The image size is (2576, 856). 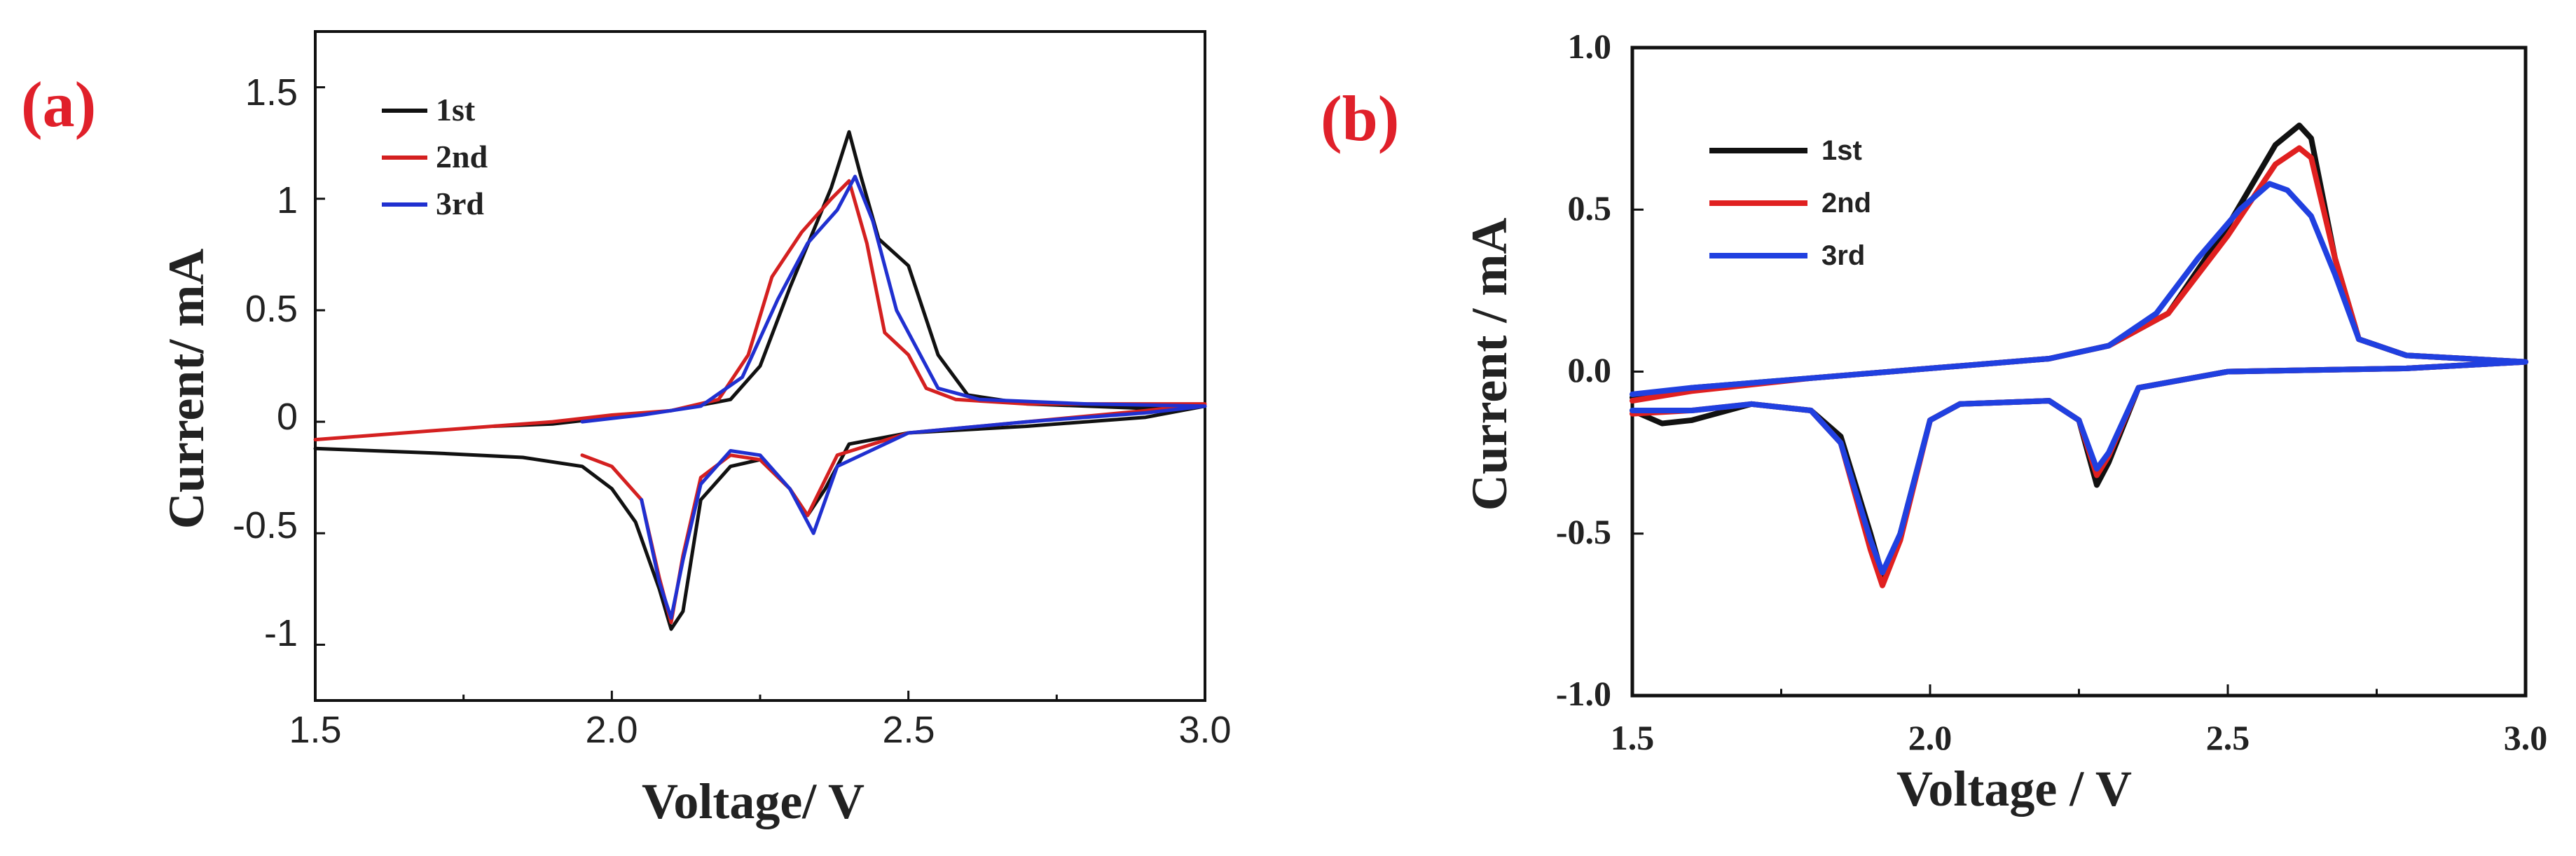 What do you see at coordinates (271, 92) in the screenshot?
I see `y-tick-label: 1.5` at bounding box center [271, 92].